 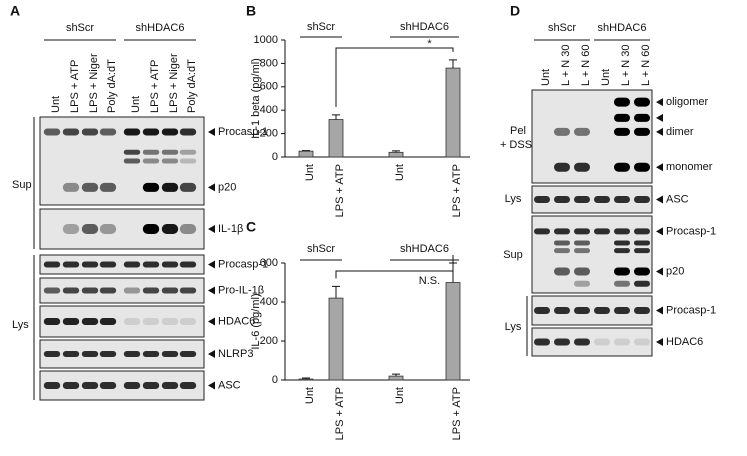 I want to click on lane-label: L + N 60, so click(x=586, y=65).